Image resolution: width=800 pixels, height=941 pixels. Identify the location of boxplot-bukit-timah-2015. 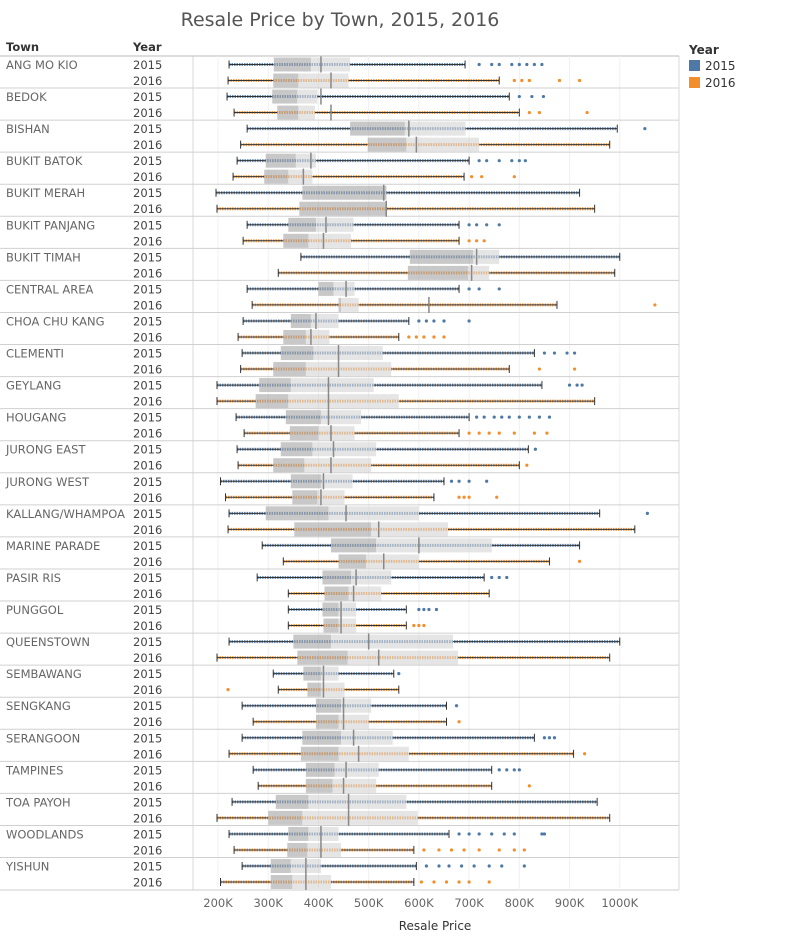
(460, 256).